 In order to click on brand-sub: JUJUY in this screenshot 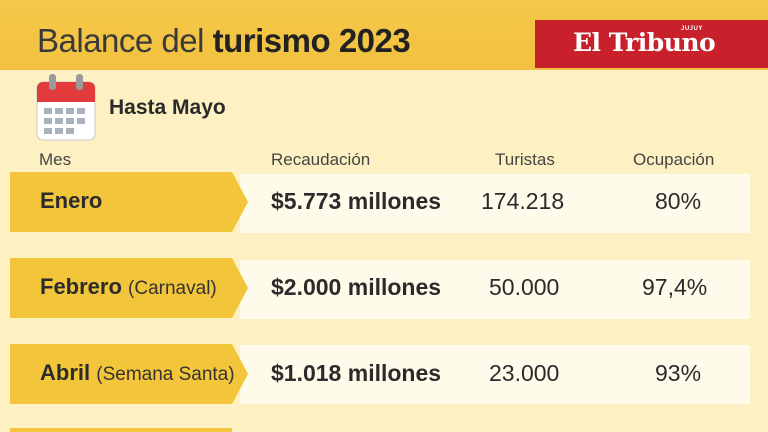, I will do `click(692, 29)`.